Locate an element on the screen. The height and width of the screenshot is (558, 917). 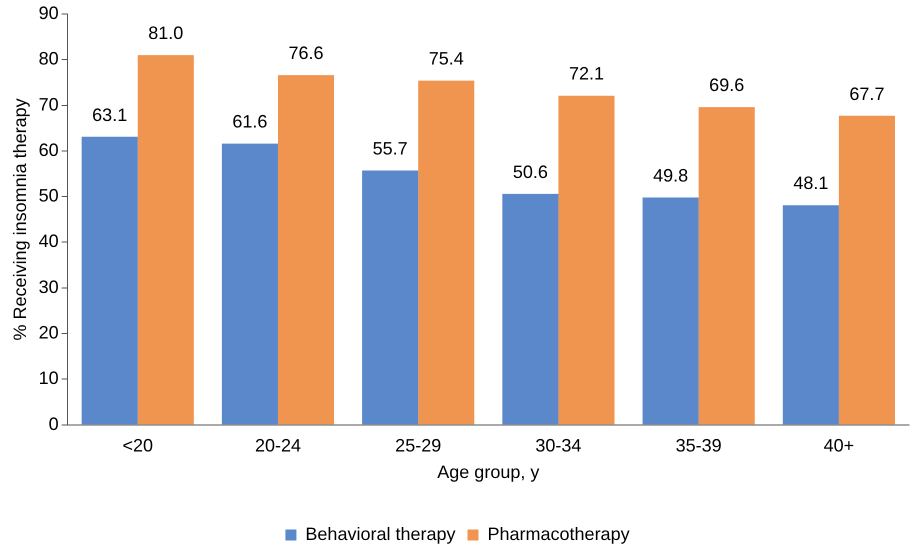
data-label: 48.1 is located at coordinates (810, 183).